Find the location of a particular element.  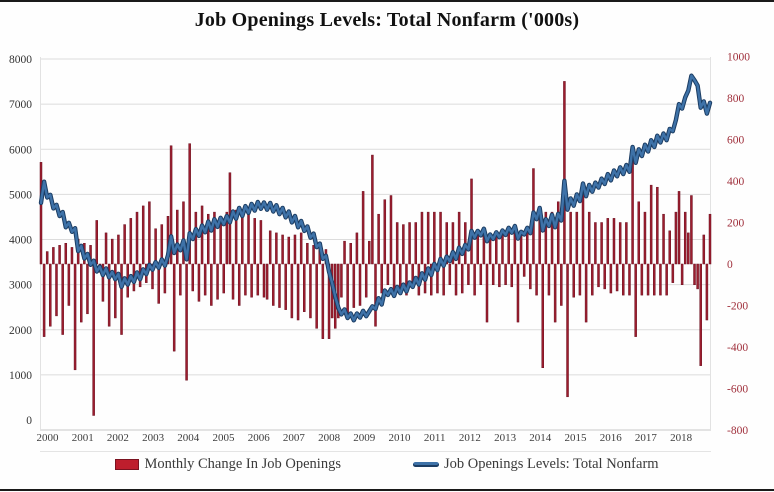

right-axis-tick: 800 is located at coordinates (736, 99).